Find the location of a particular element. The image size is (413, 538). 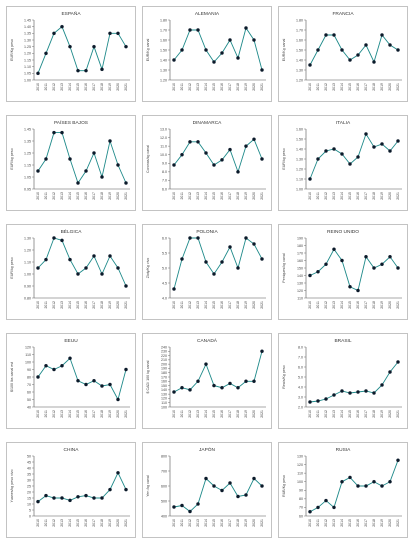

y-tick-label: 1.10 is located at coordinates (27, 67).